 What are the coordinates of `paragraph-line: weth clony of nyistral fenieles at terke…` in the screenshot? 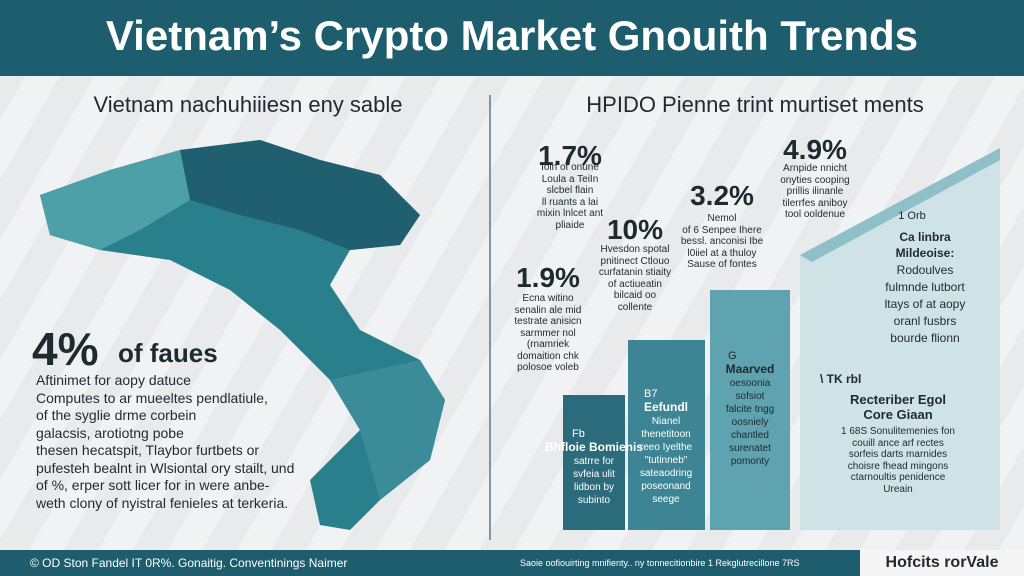 It's located at (162, 502).